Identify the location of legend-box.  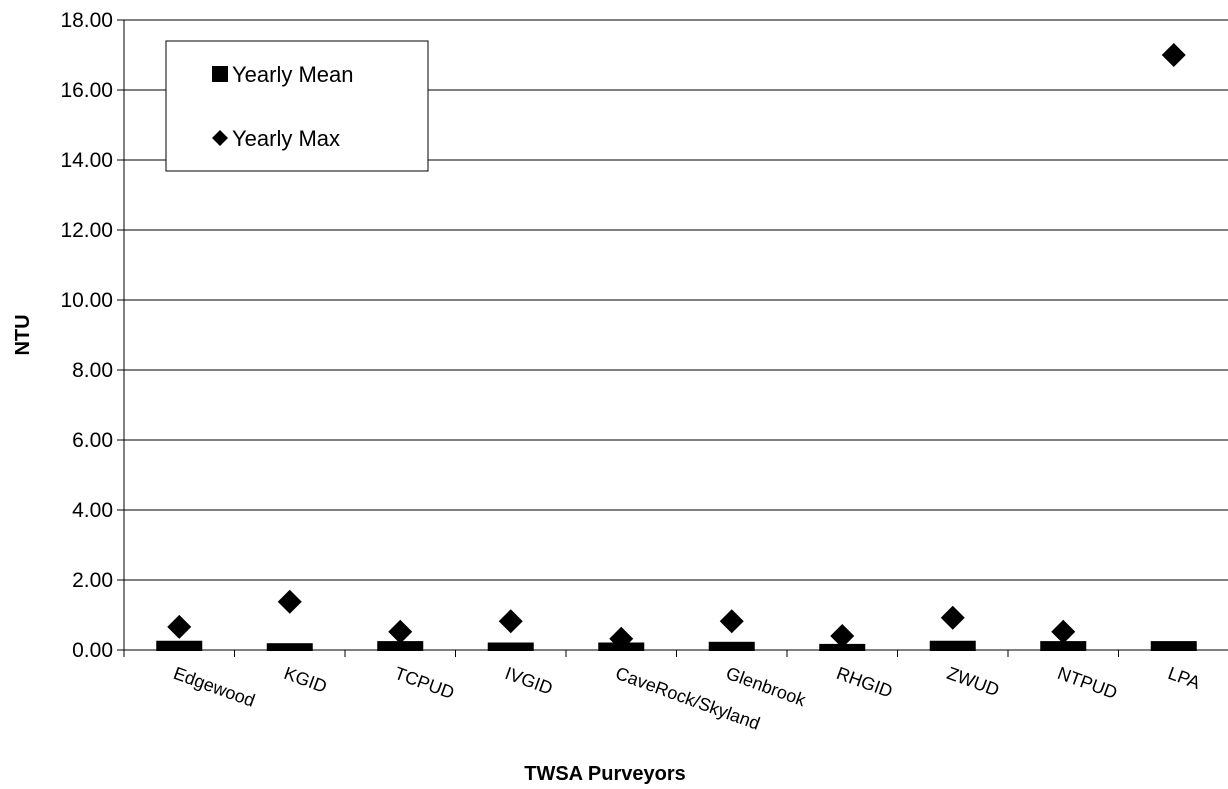
(297, 106).